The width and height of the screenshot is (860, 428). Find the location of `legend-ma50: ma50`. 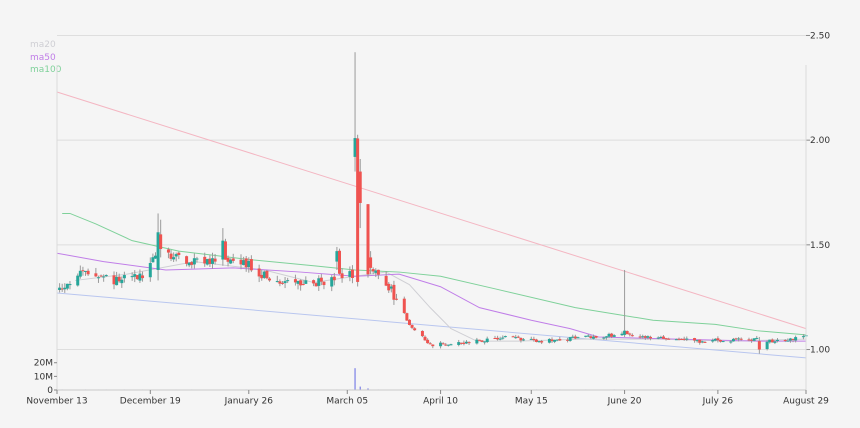

legend-ma50: ma50 is located at coordinates (43, 58).